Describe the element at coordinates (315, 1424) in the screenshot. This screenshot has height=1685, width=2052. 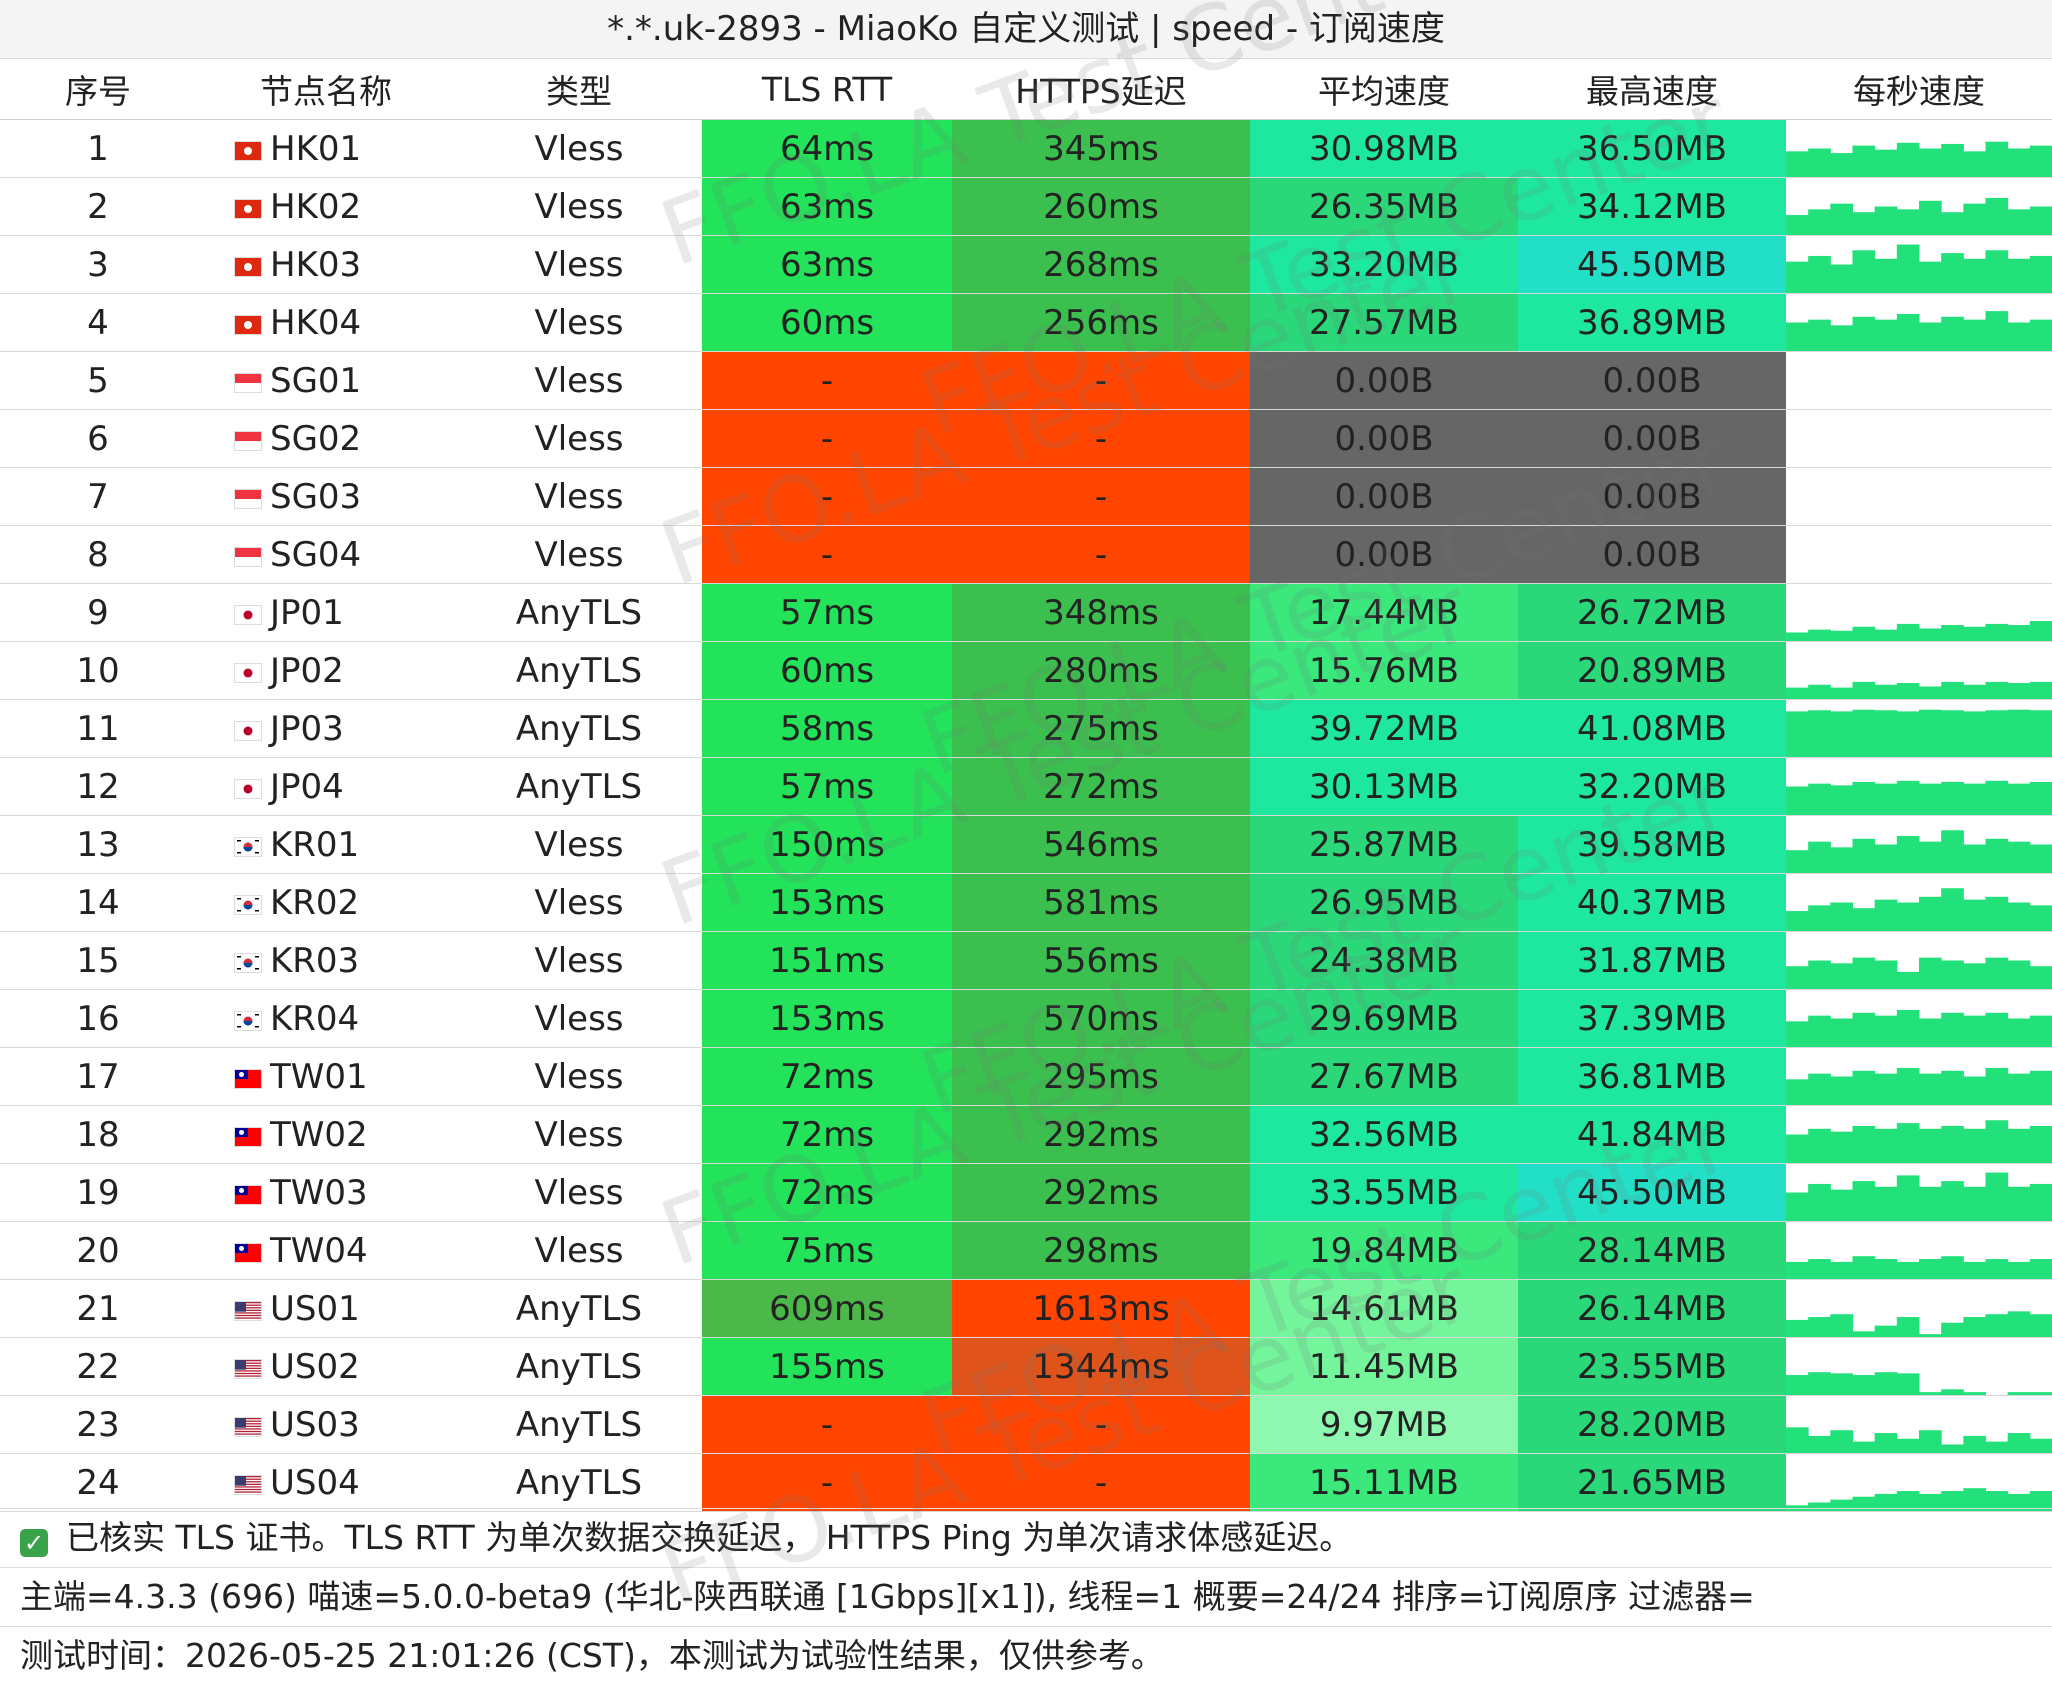
I see `node-name: US03` at that location.